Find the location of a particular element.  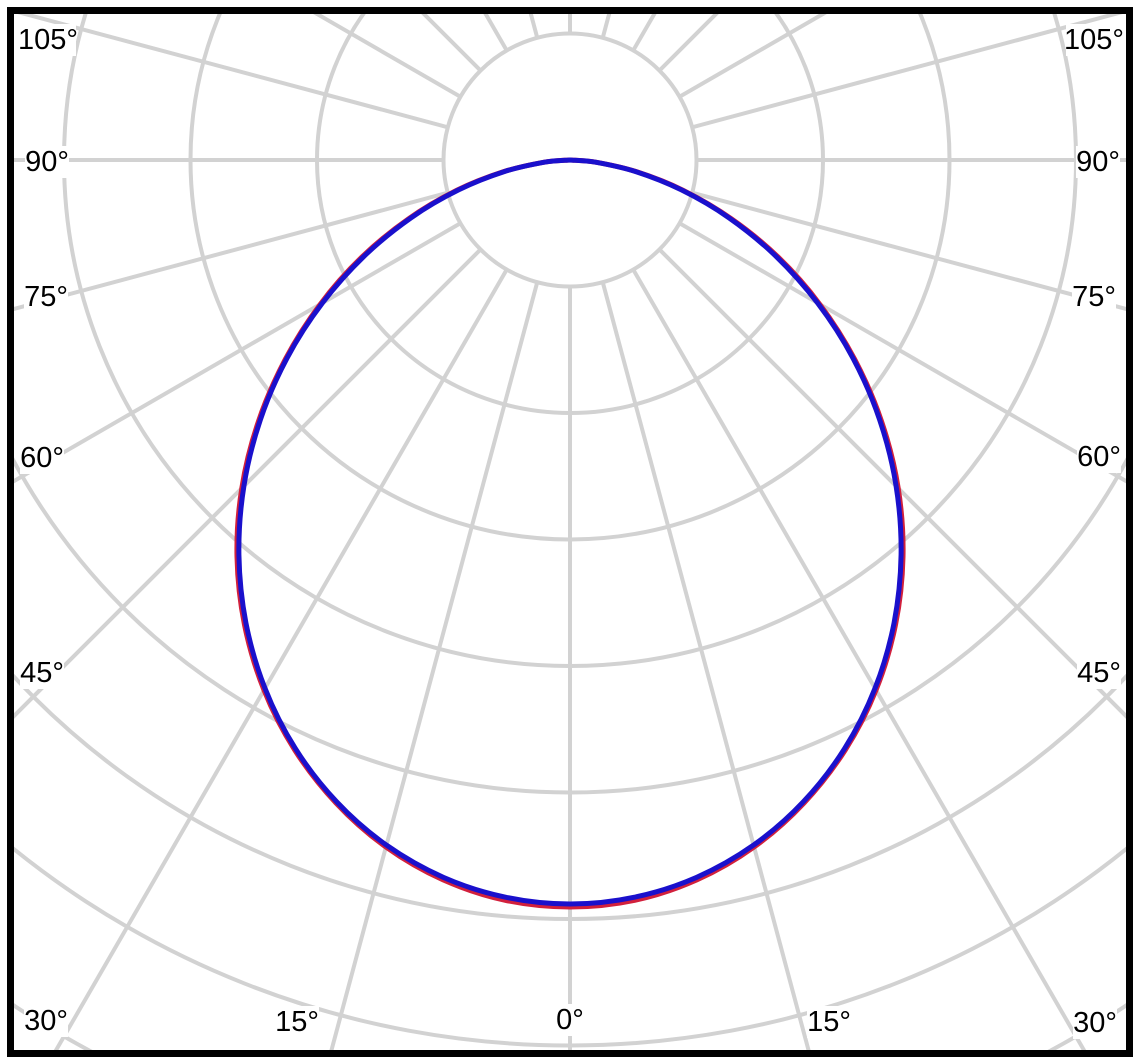

angle-label-right: 90° is located at coordinates (1098, 162).